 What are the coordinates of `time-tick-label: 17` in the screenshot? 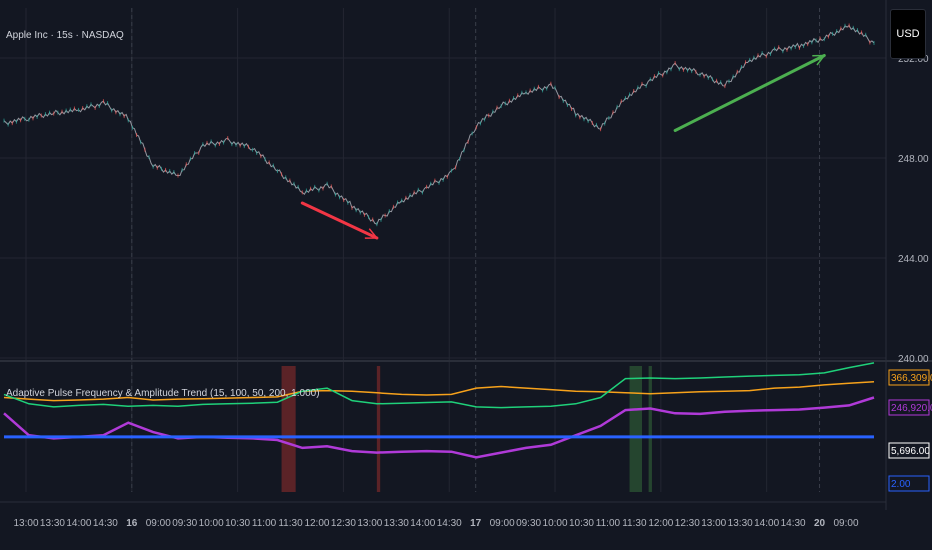 It's located at (476, 523).